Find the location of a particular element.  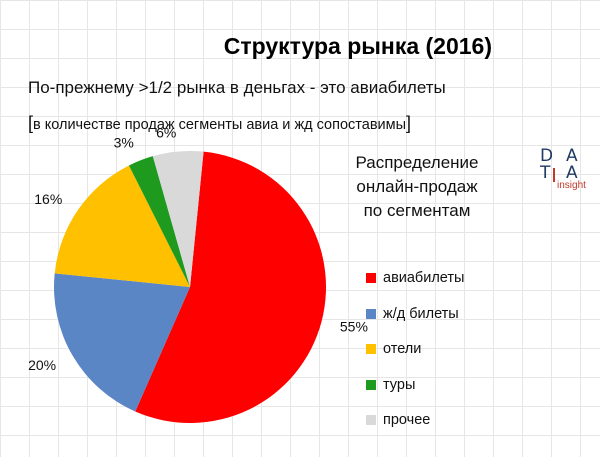

legend-item: ж/д билеты is located at coordinates (415, 324).